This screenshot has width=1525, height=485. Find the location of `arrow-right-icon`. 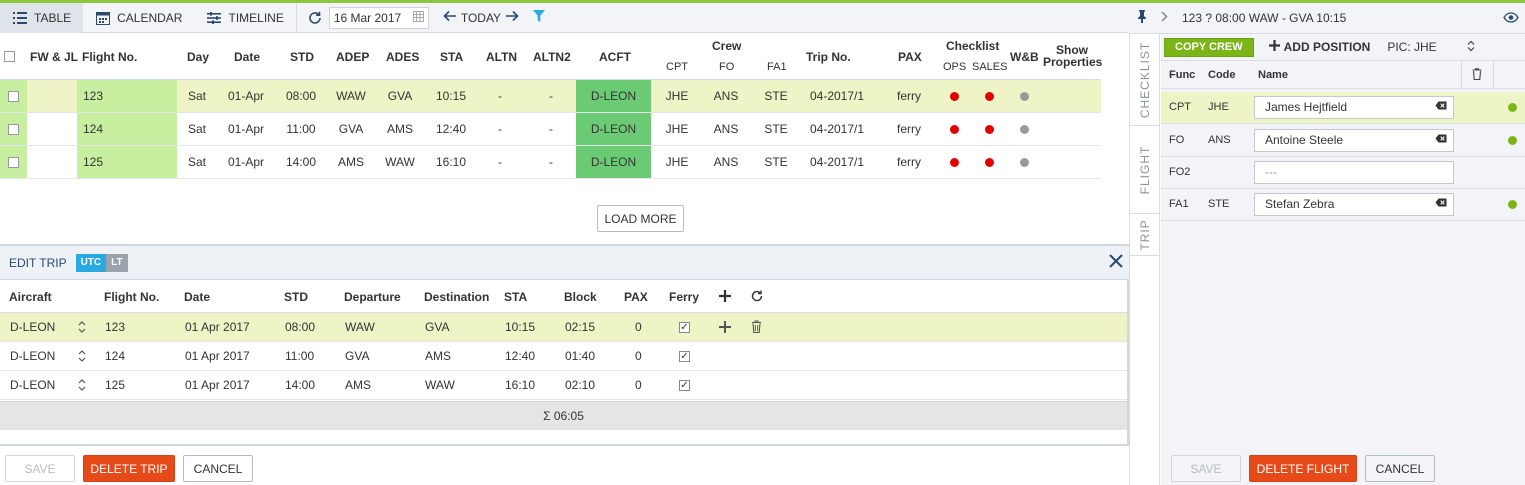

arrow-right-icon is located at coordinates (512, 17).